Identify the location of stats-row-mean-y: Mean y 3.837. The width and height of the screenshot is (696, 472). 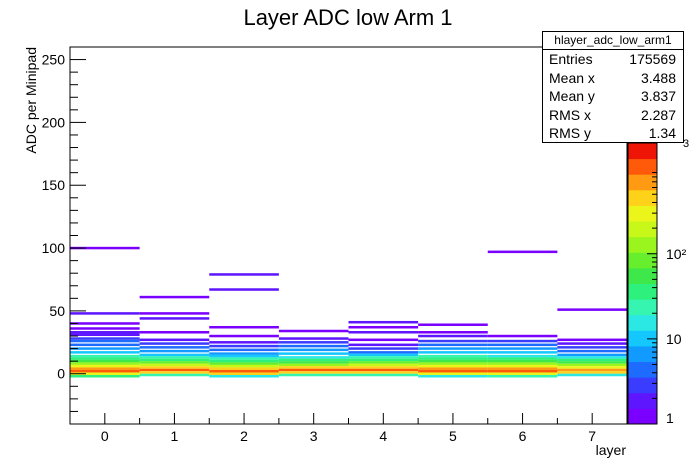
(613, 96).